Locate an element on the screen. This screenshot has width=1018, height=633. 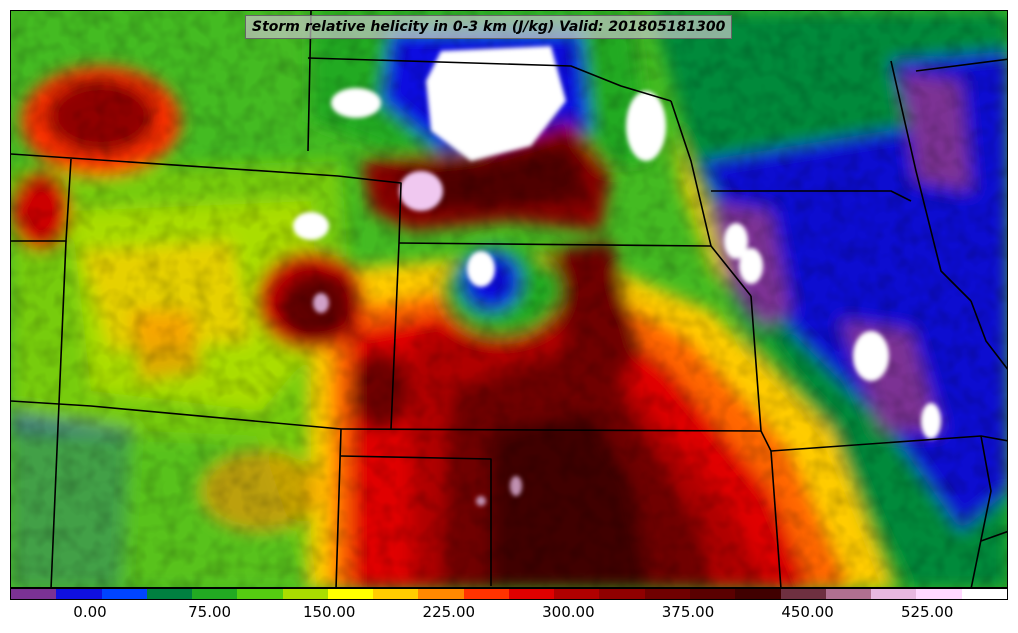
border-mt-wy-east is located at coordinates (175, 165).